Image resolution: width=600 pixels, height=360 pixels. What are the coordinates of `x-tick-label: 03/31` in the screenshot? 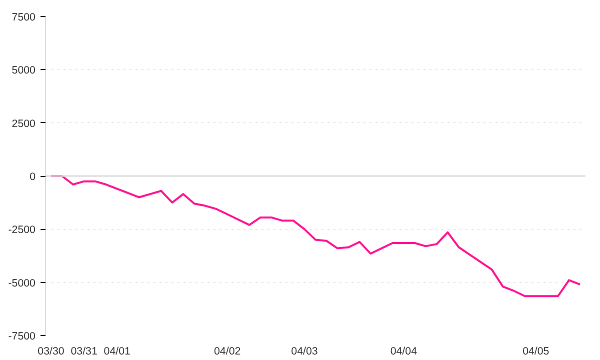 It's located at (84, 352).